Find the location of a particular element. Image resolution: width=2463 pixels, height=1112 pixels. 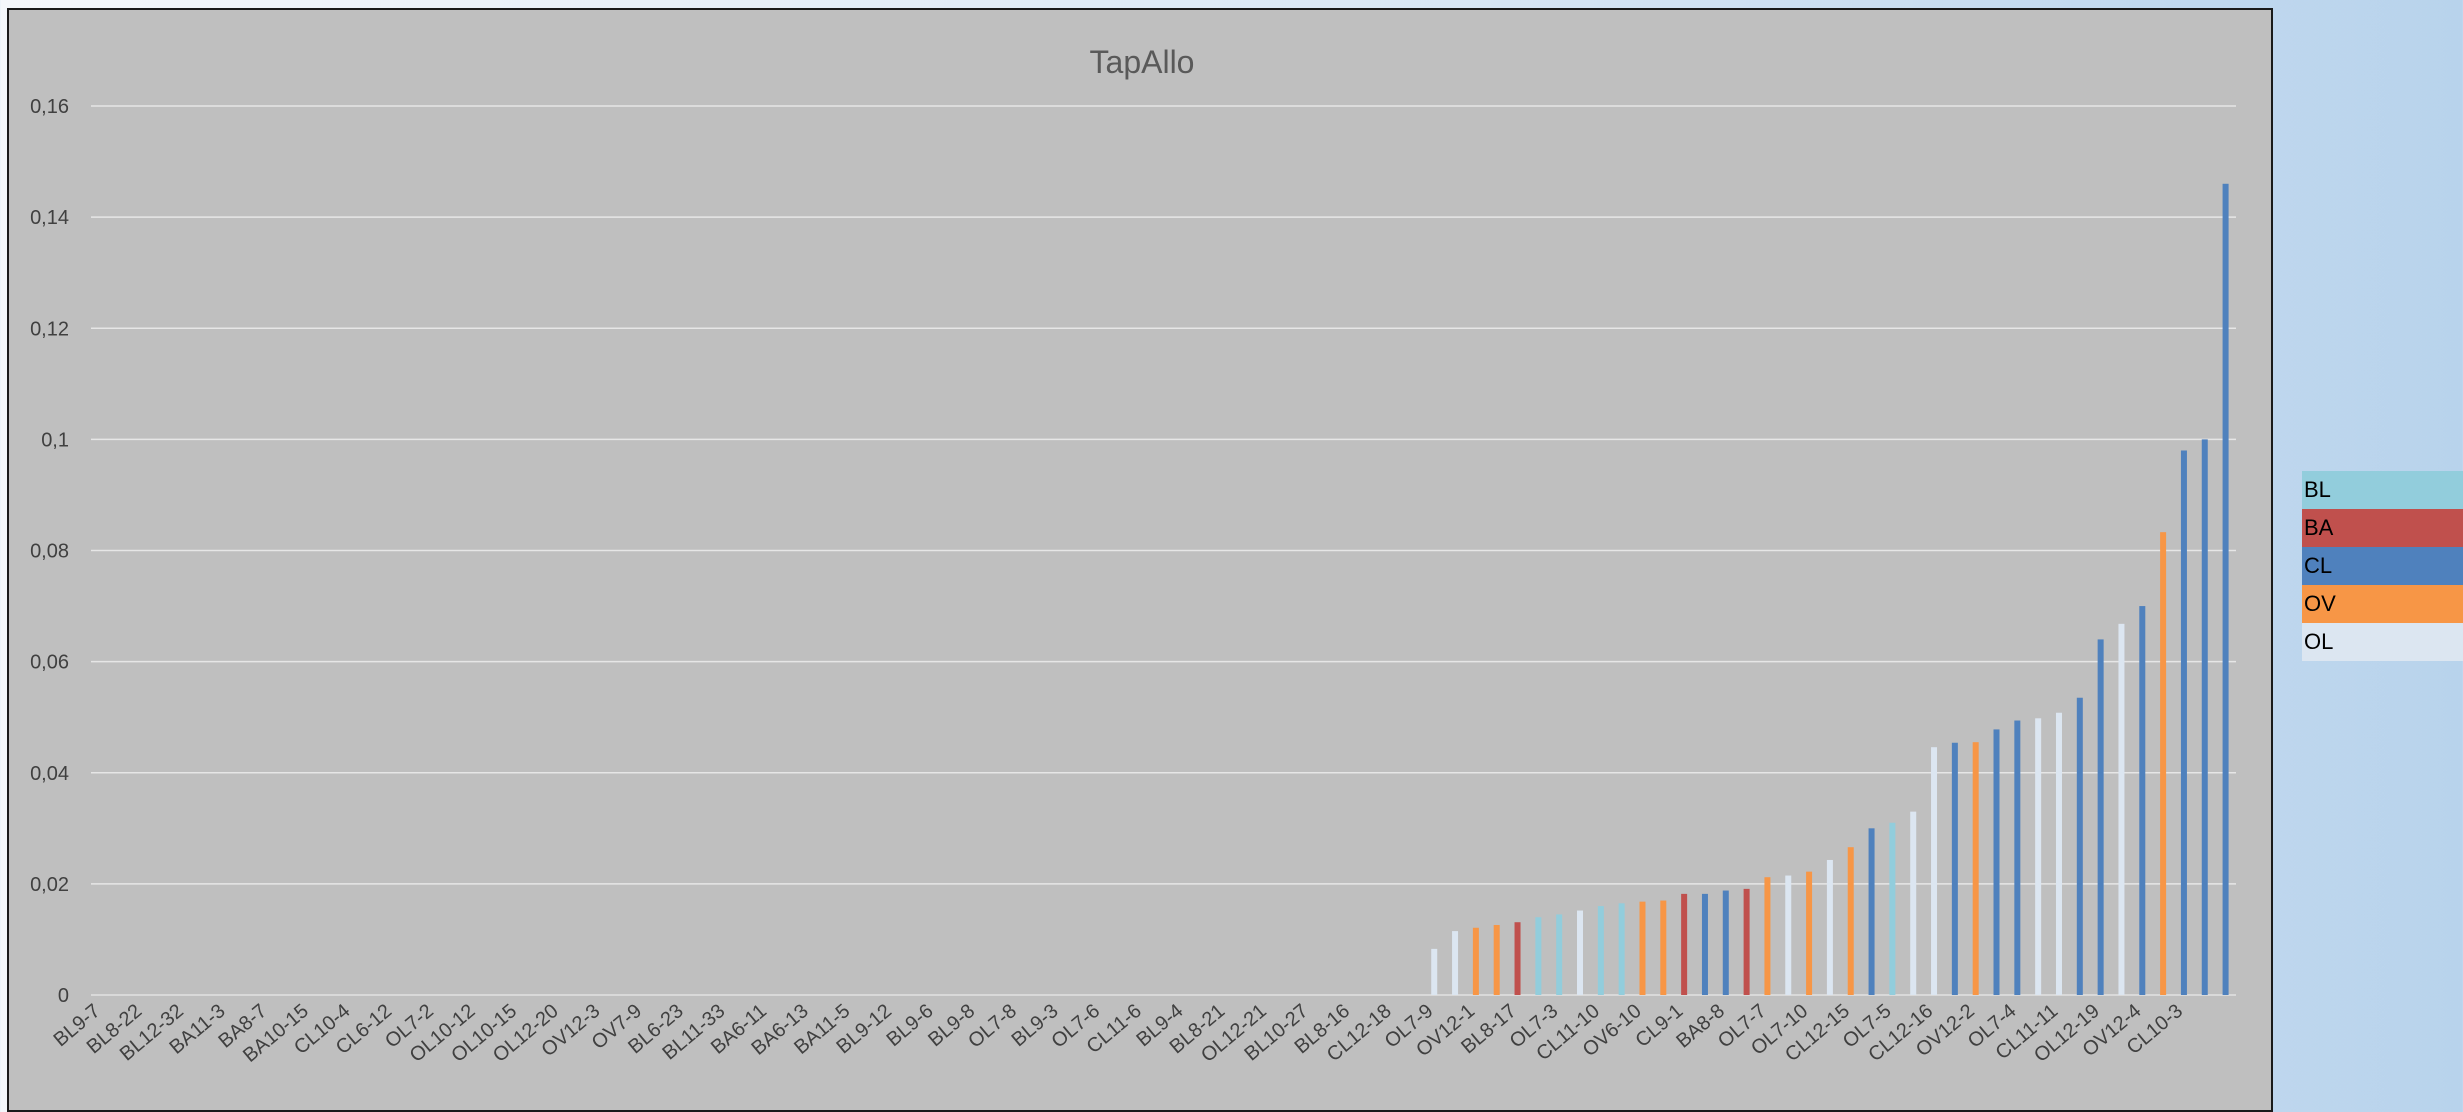

legend-entry-ba: BA is located at coordinates (2382, 528).